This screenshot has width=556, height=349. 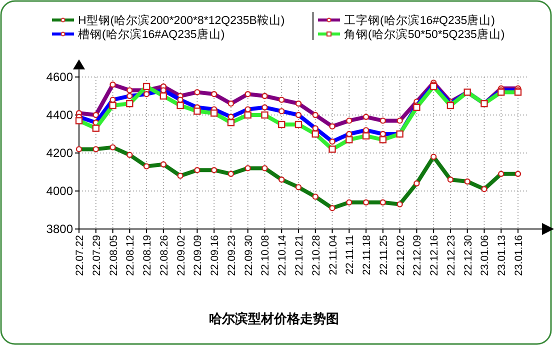 I want to click on x-tick-label: 22.08.19, so click(x=148, y=255).